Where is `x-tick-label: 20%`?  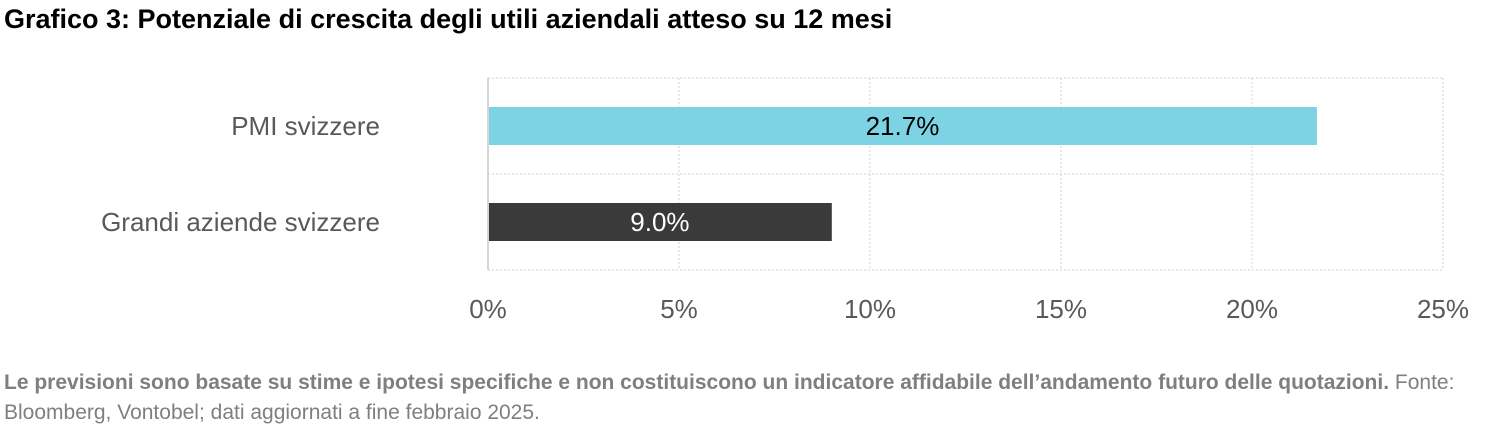 x-tick-label: 20% is located at coordinates (1252, 309).